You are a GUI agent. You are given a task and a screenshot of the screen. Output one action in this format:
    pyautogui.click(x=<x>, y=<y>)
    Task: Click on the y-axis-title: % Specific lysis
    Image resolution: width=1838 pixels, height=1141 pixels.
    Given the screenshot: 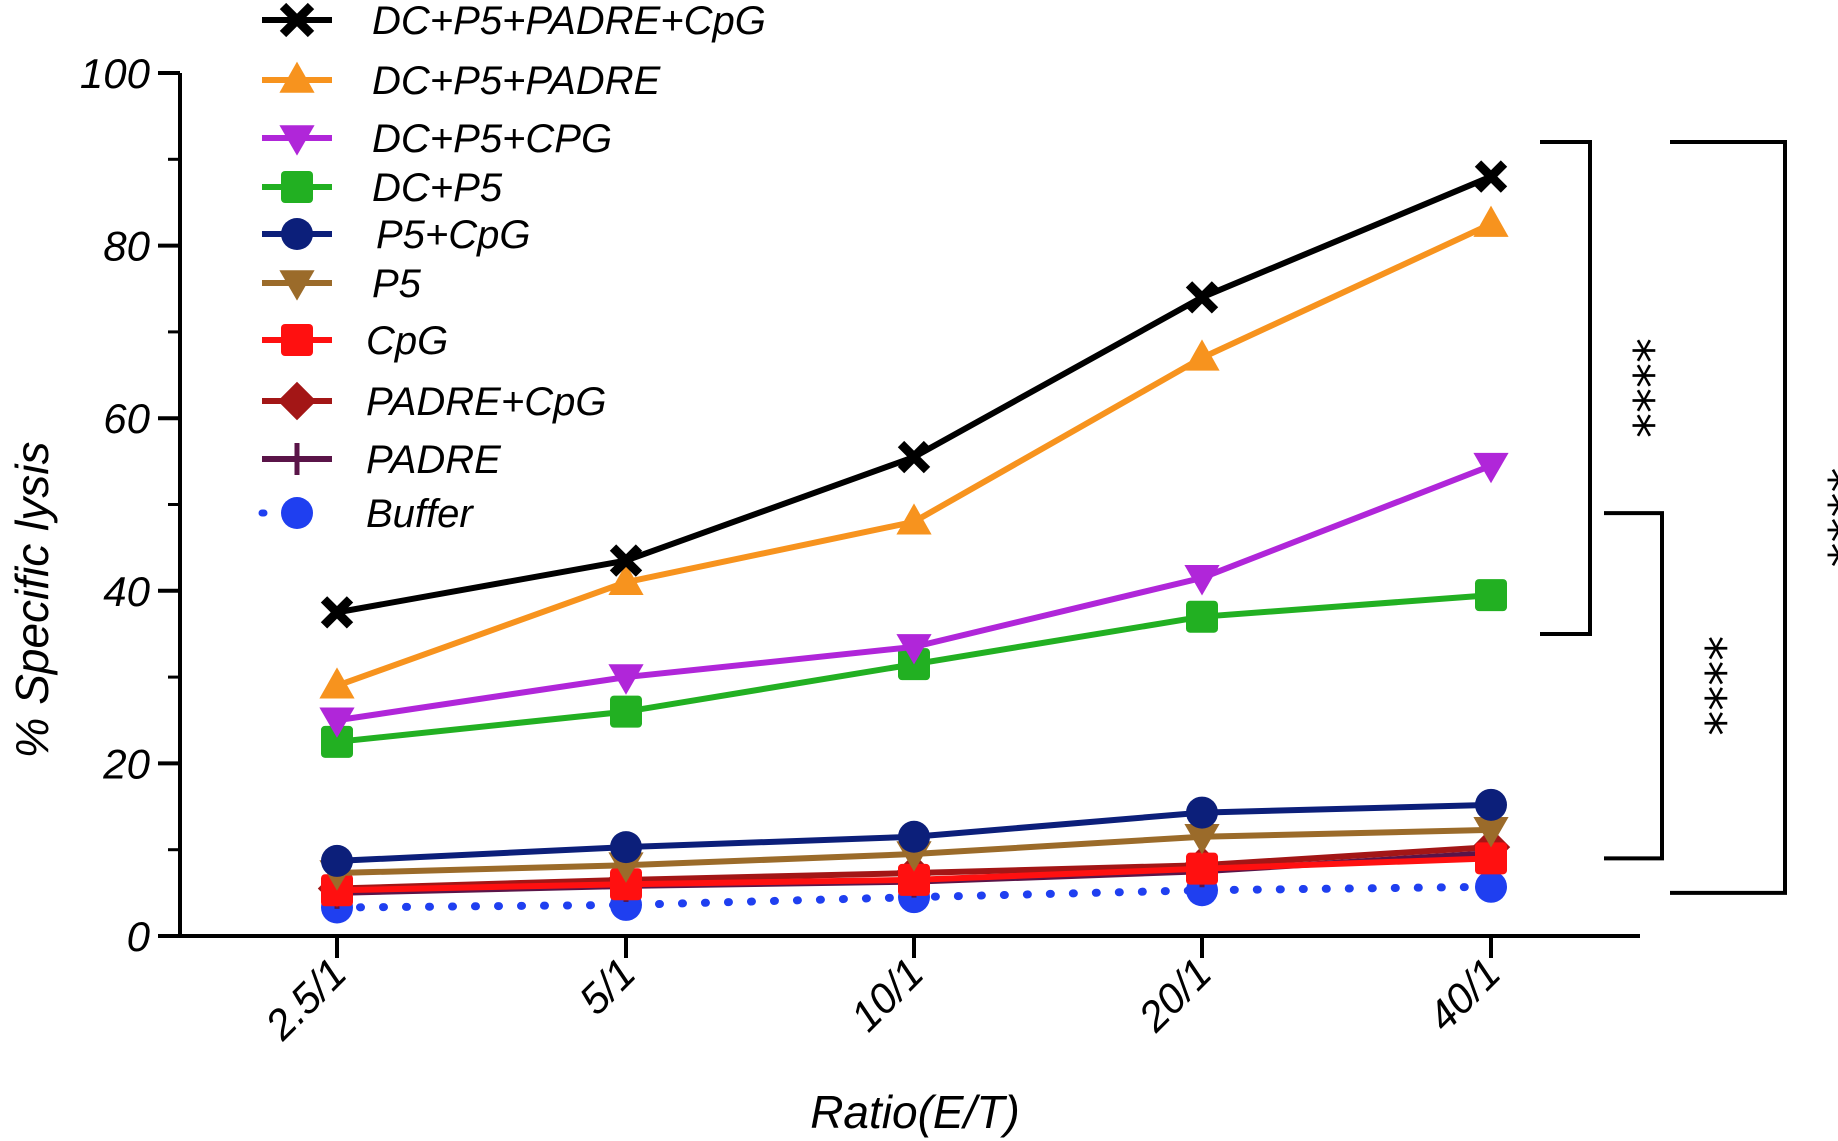 What is the action you would take?
    pyautogui.click(x=32, y=600)
    